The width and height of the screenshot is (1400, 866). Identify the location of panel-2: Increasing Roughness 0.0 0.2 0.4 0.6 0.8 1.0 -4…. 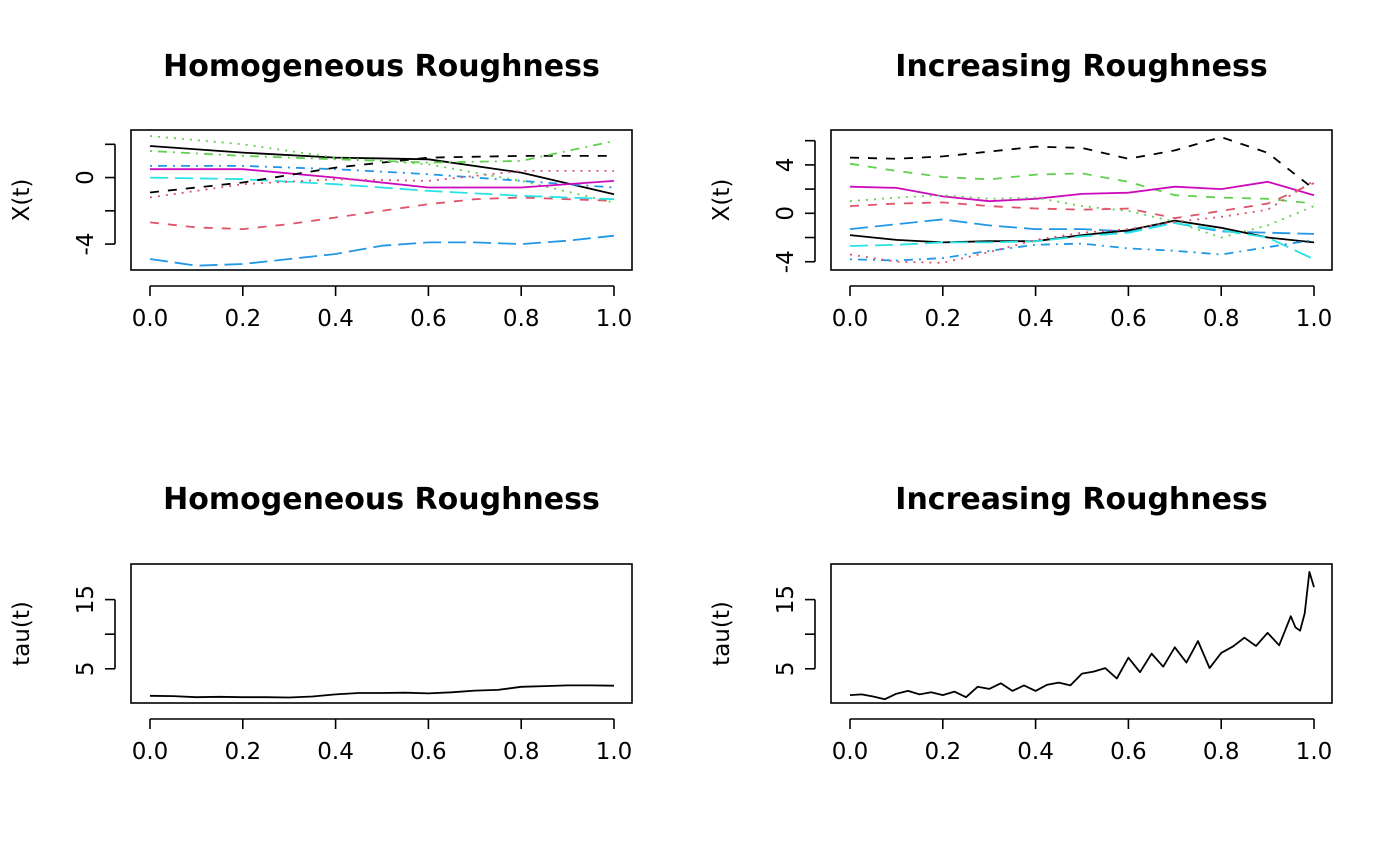
(1021, 190).